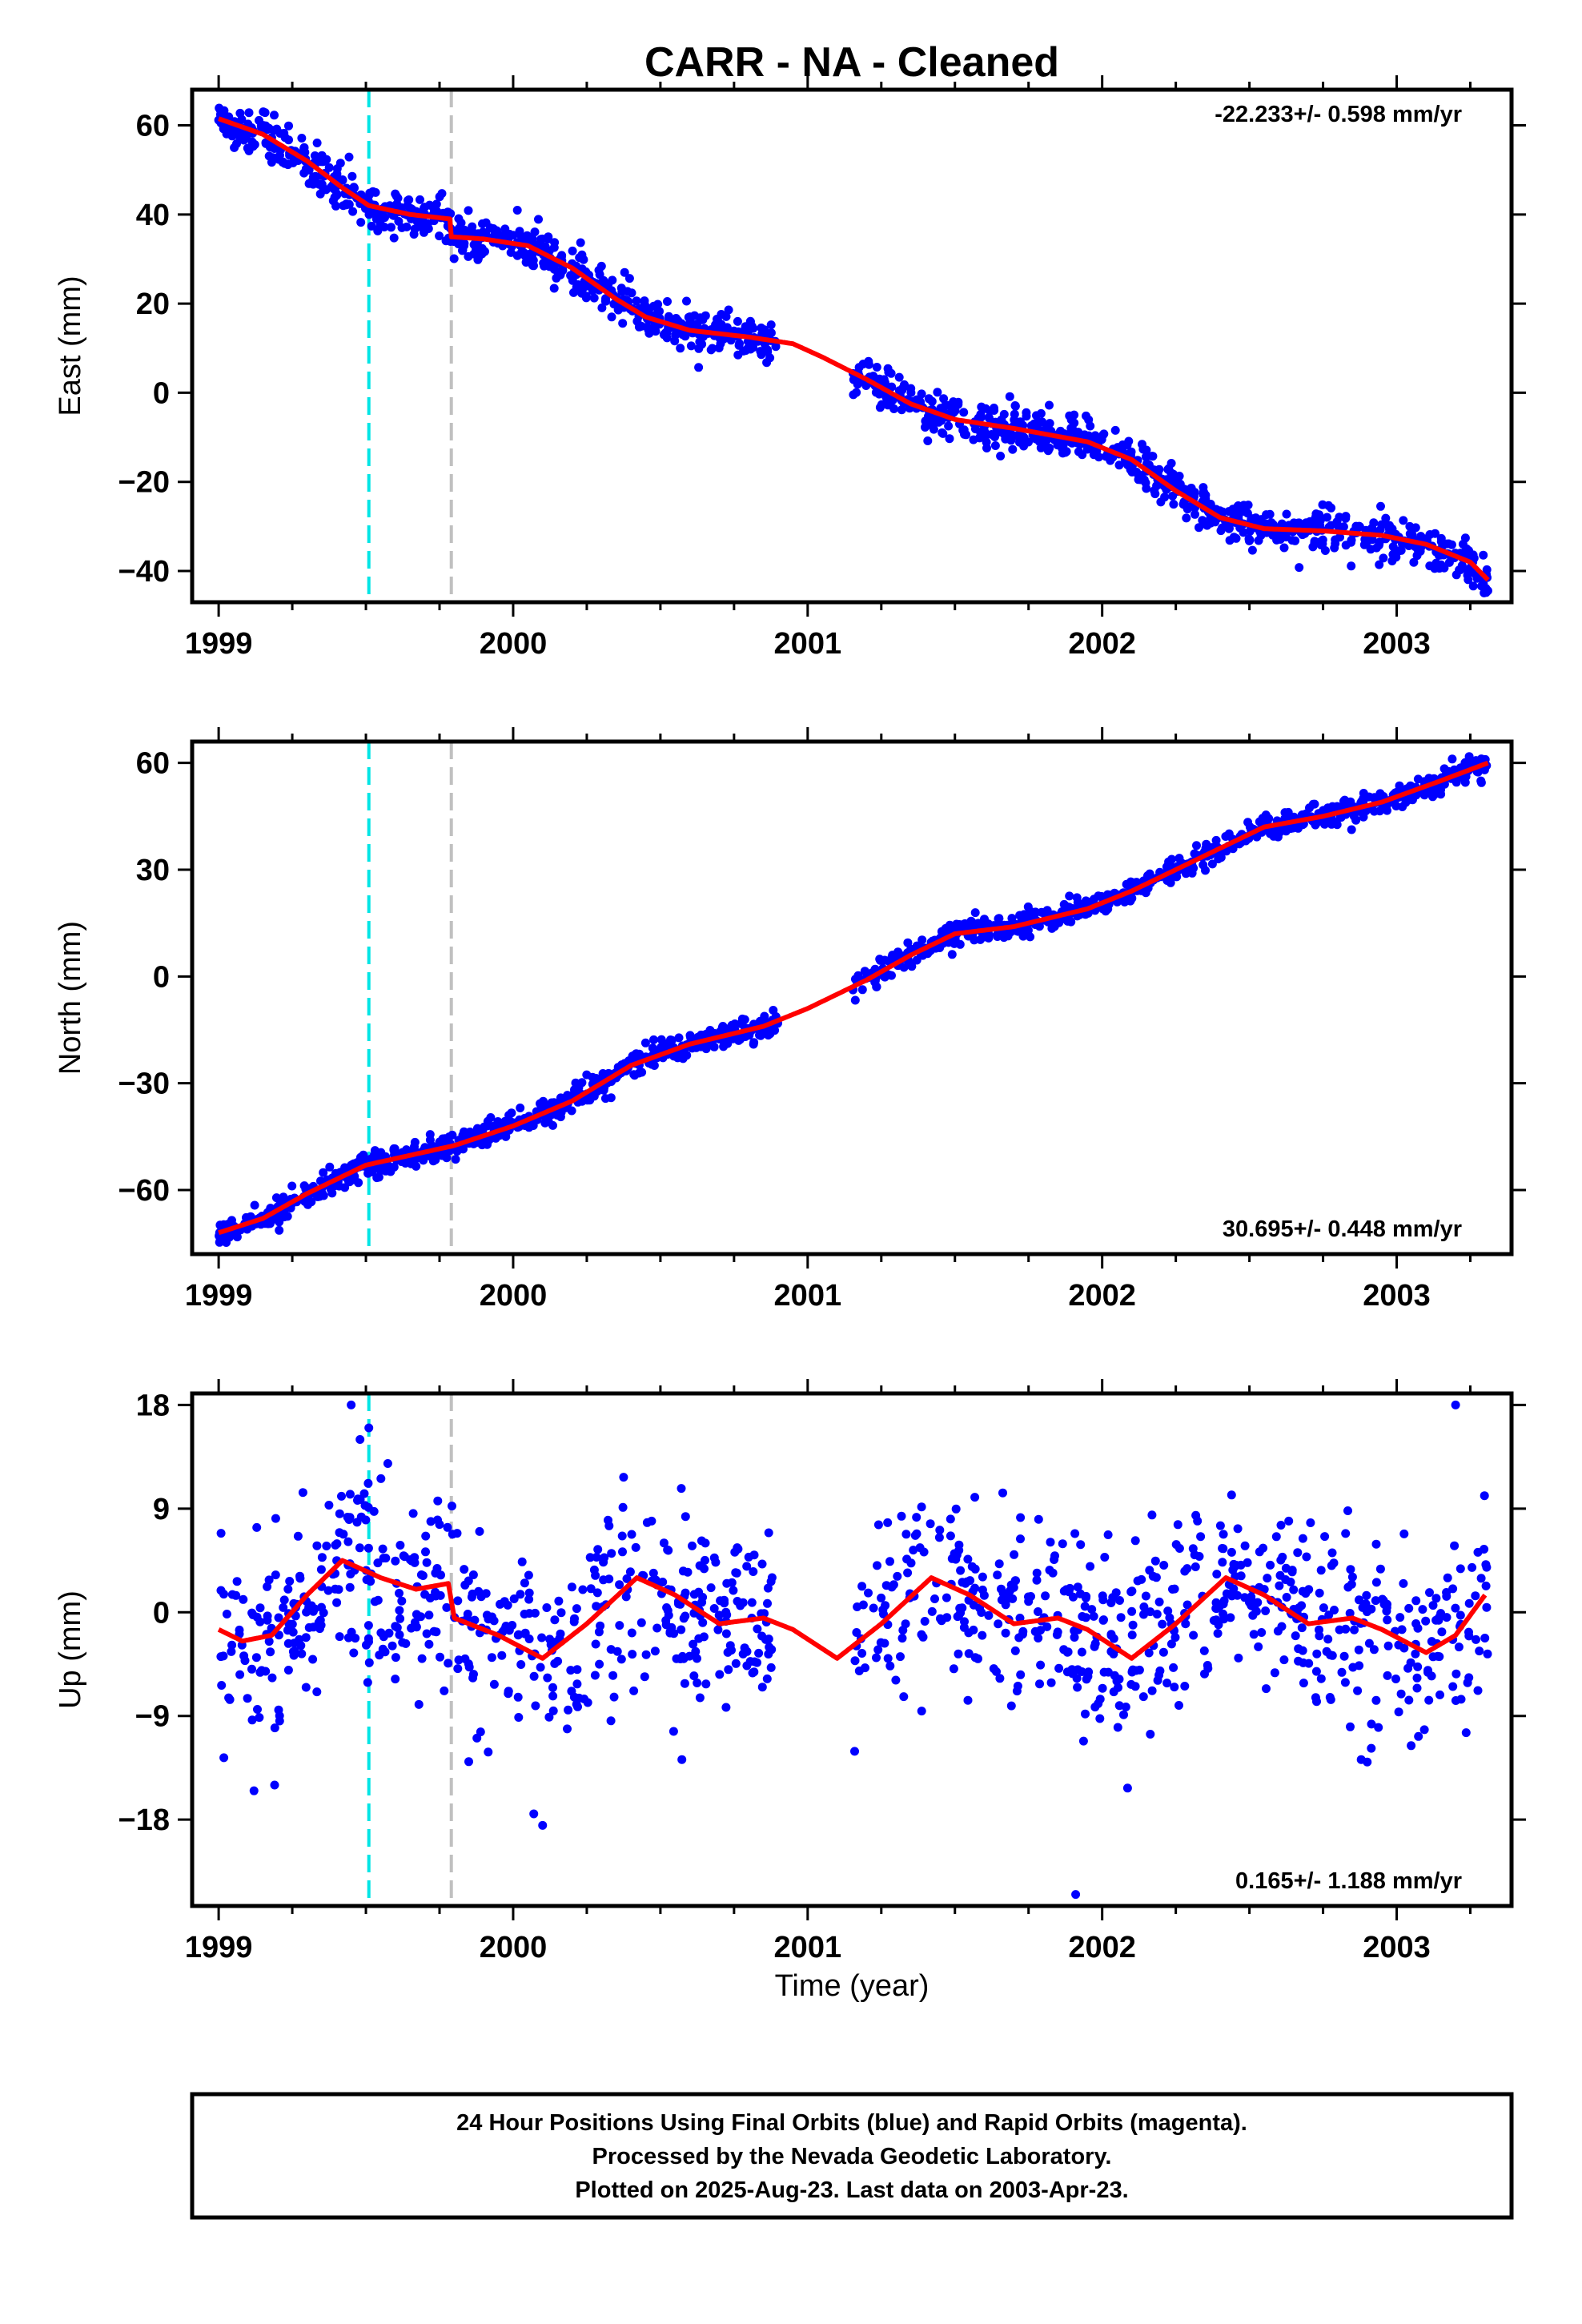  Describe the element at coordinates (70, 998) in the screenshot. I see `y-axis-label: North (mm)` at that location.